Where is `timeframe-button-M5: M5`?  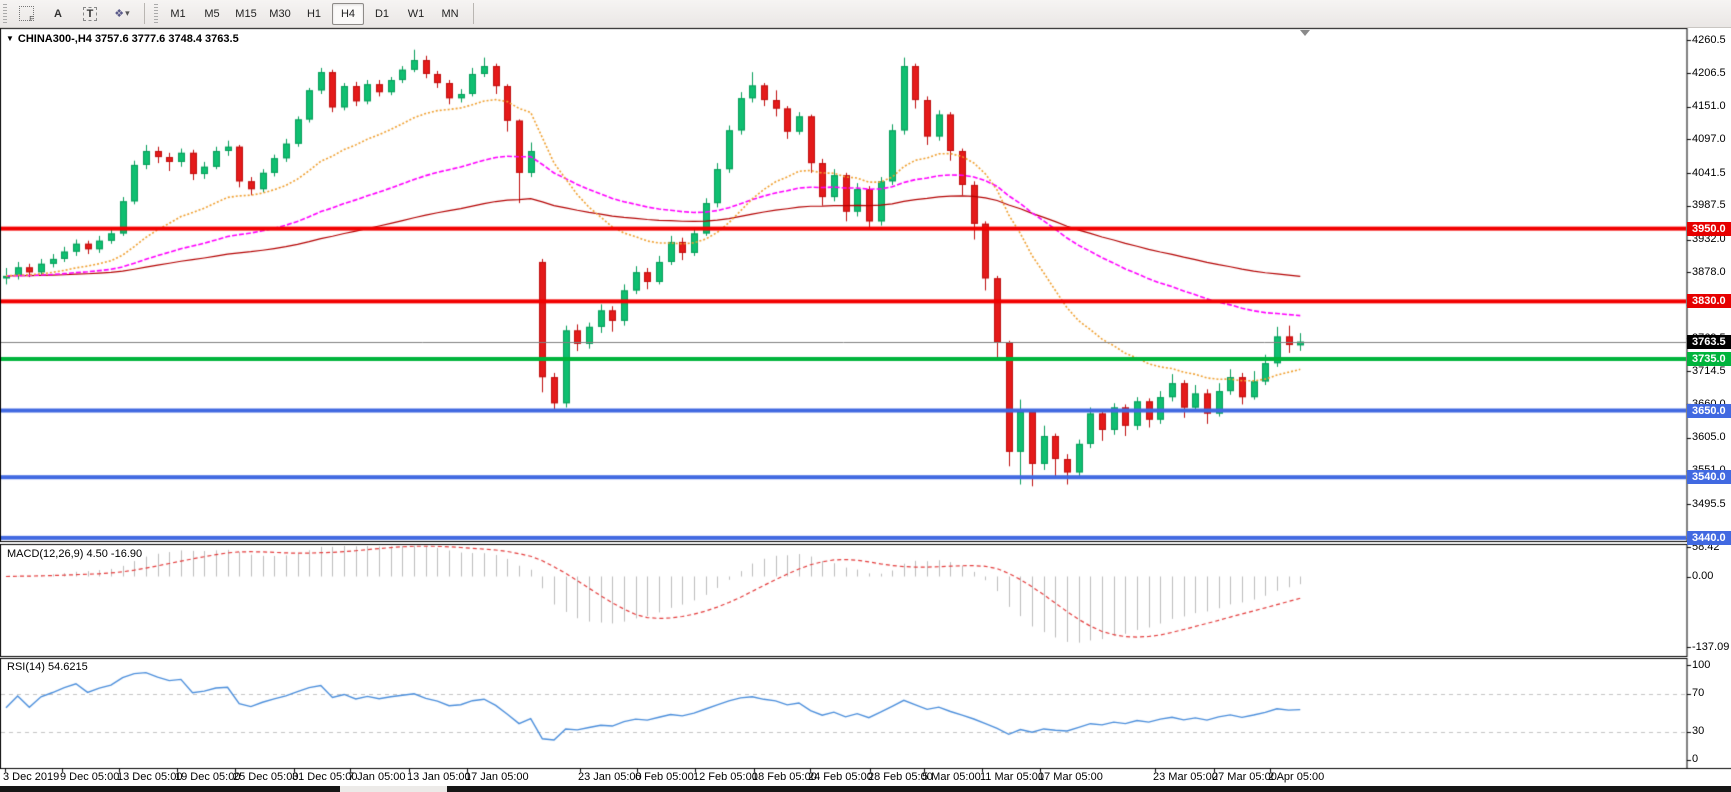
timeframe-button-M5: M5 is located at coordinates (212, 13).